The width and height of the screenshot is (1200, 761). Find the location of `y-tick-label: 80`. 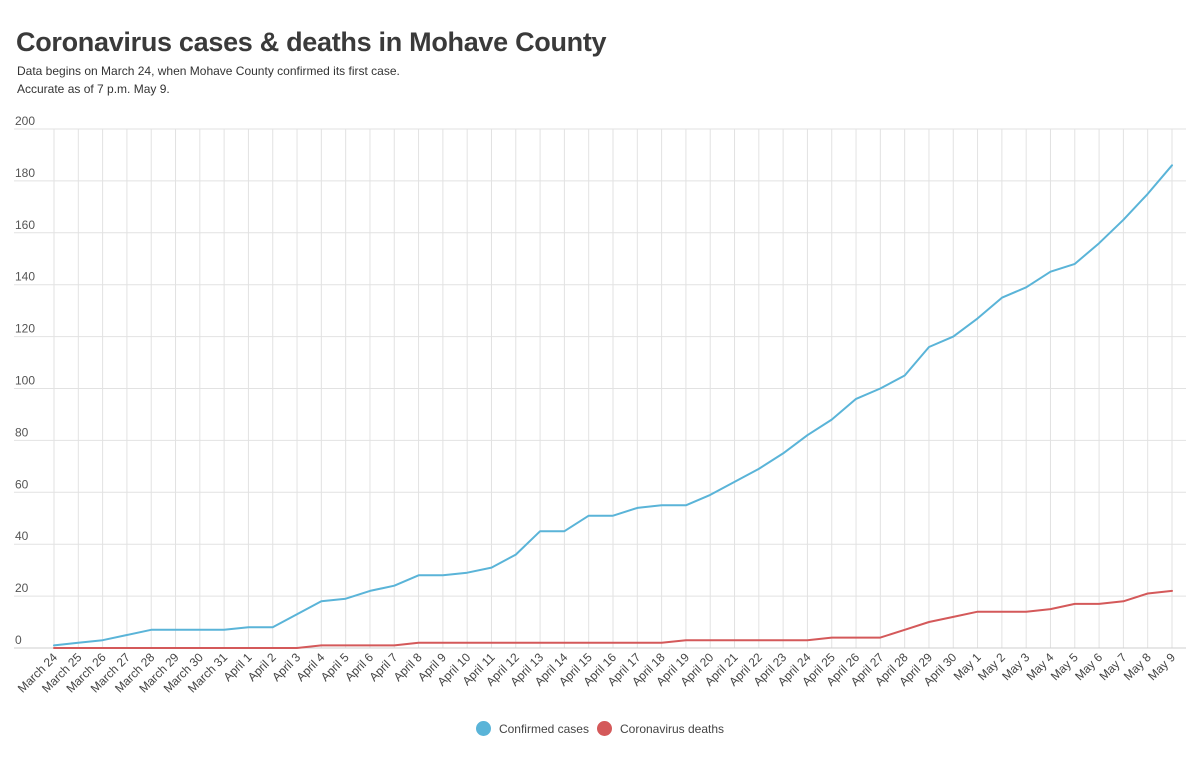

y-tick-label: 80 is located at coordinates (22, 432).